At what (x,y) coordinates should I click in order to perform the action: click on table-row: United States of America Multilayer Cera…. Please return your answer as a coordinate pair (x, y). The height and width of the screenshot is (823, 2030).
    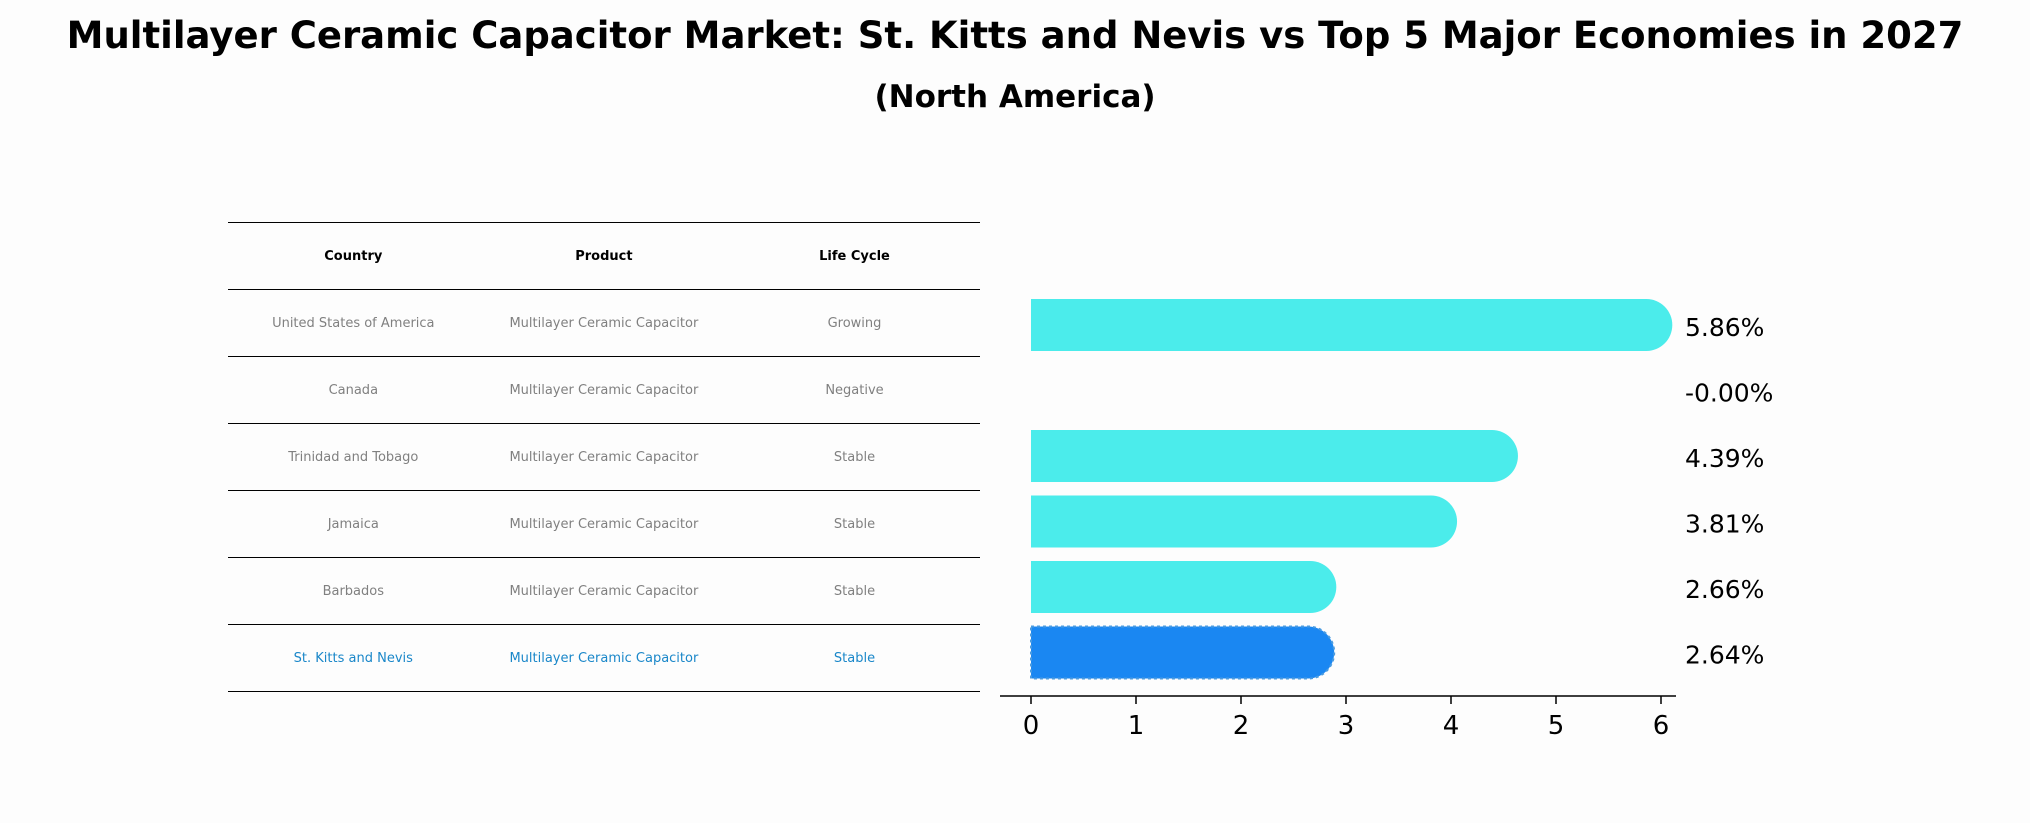
    Looking at the image, I should click on (604, 323).